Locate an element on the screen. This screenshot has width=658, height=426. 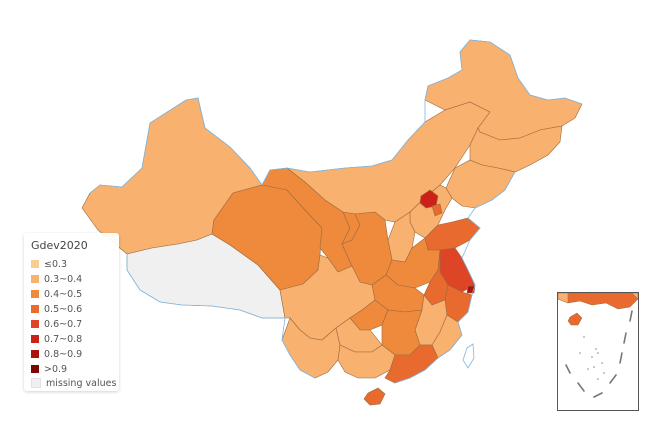
province-hunan is located at coordinates (402, 332).